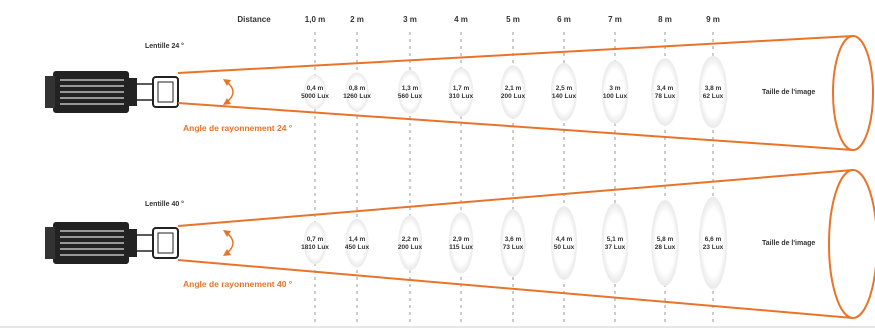 The height and width of the screenshot is (333, 875). I want to click on distance-label: 5 m, so click(513, 19).